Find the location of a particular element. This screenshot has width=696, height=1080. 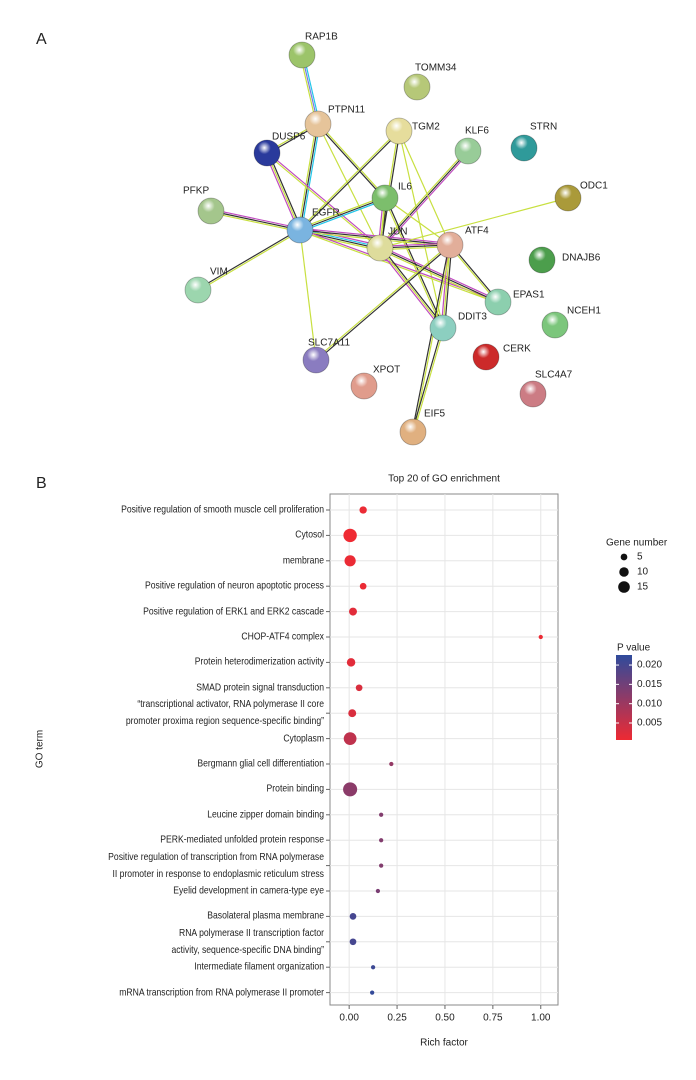

y-tick-label: Cytoplasm is located at coordinates (303, 738).